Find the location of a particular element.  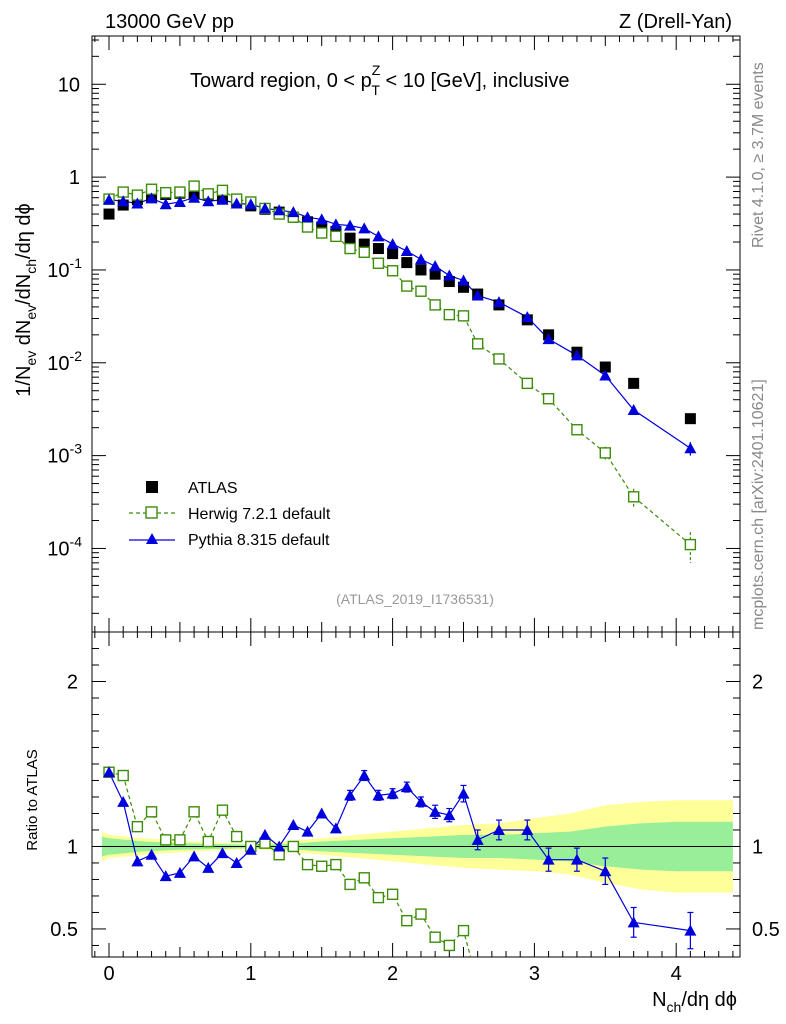

legend-label-pythia: Pythia 8.315 default is located at coordinates (259, 540).